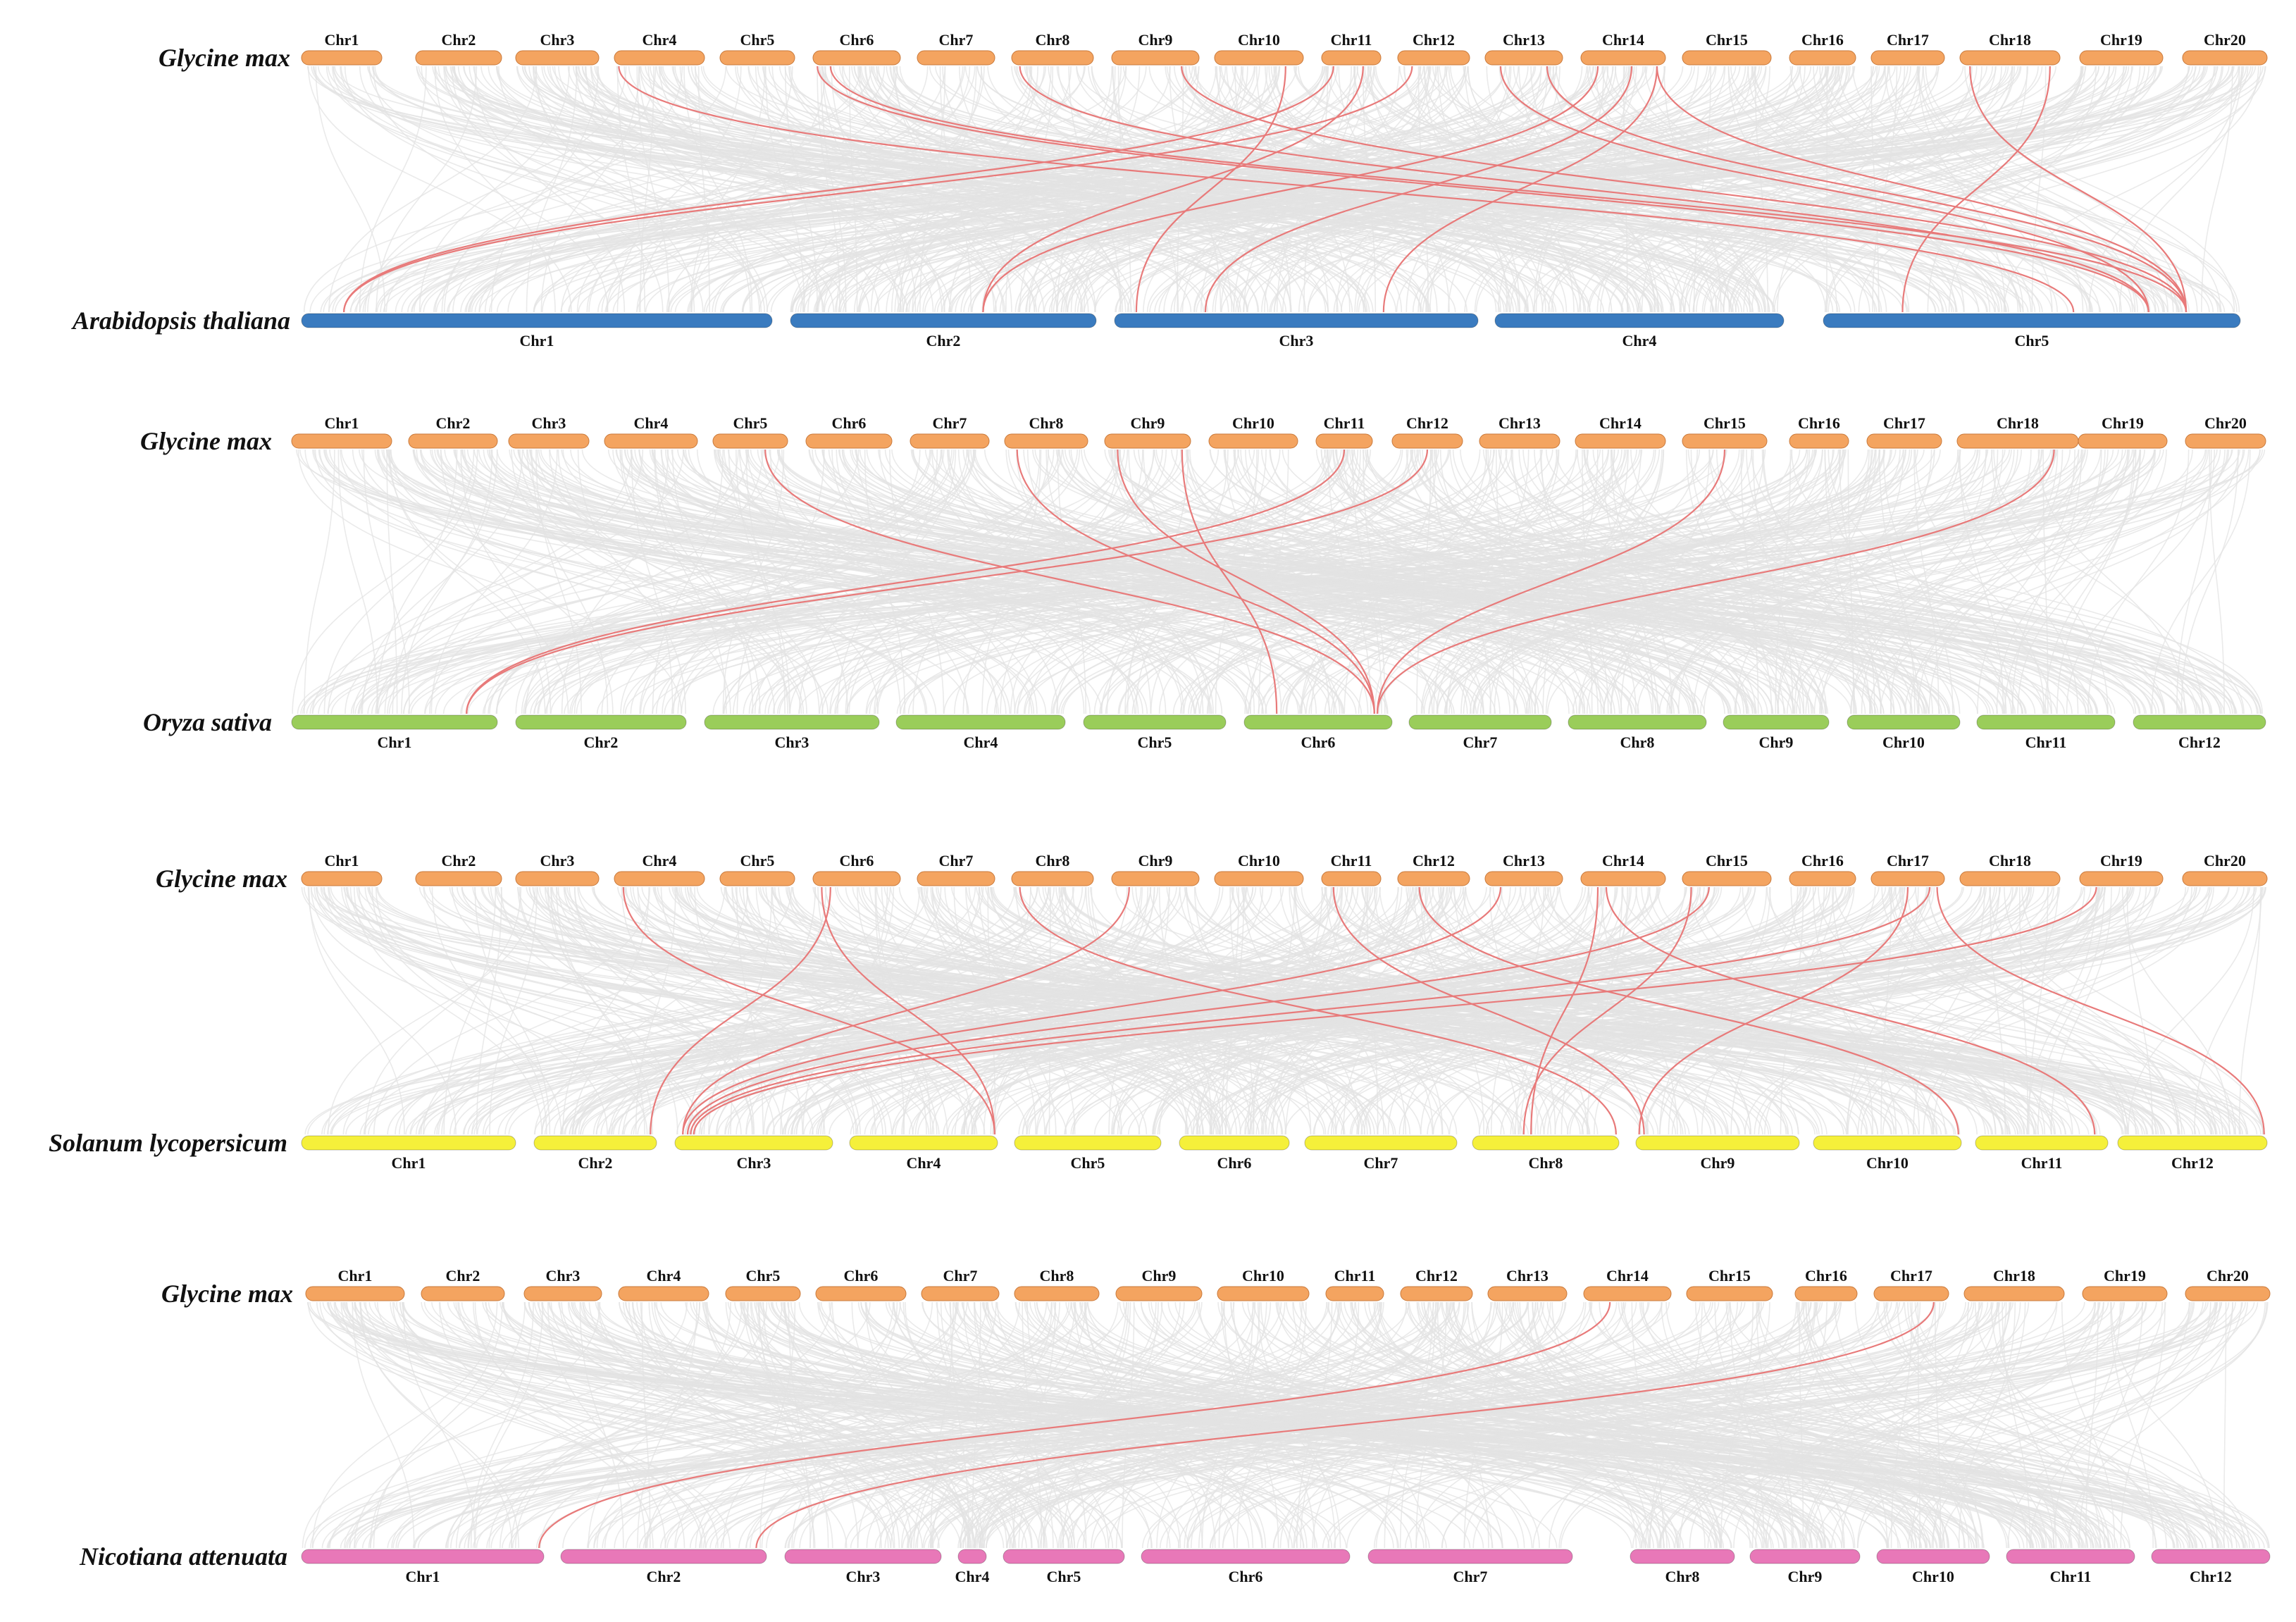 The image size is (2296, 1622). Describe the element at coordinates (1628, 1275) in the screenshot. I see `glycine-chromosome-label: Chr14` at that location.